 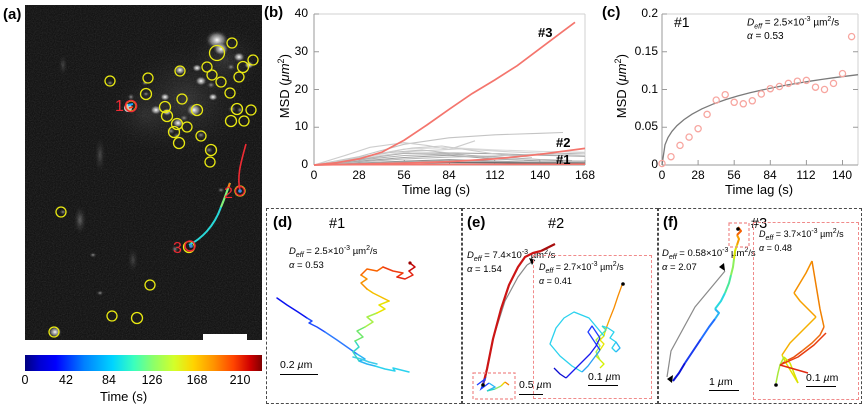 I want to click on panel-b-plot: #3 #2 #1, so click(x=449, y=90).